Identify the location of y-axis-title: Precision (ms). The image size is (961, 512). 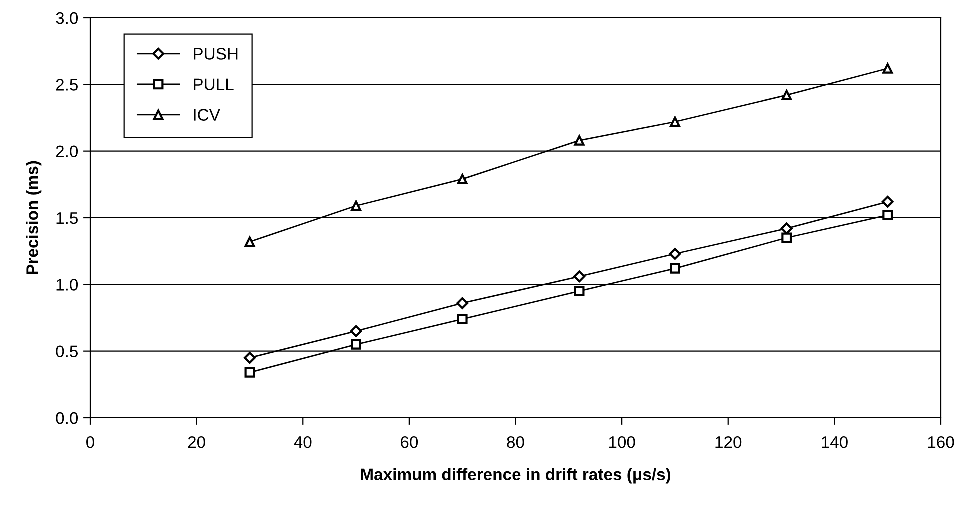
(34, 217).